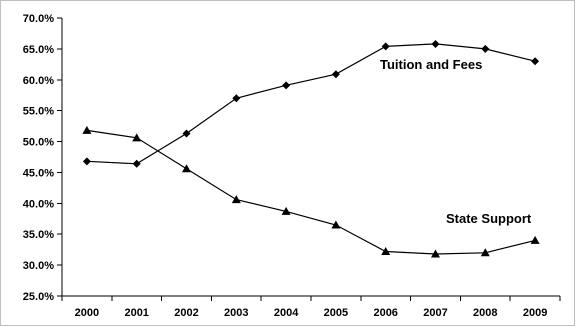 This screenshot has width=576, height=327. I want to click on x-tick-label: 2006, so click(385, 313).